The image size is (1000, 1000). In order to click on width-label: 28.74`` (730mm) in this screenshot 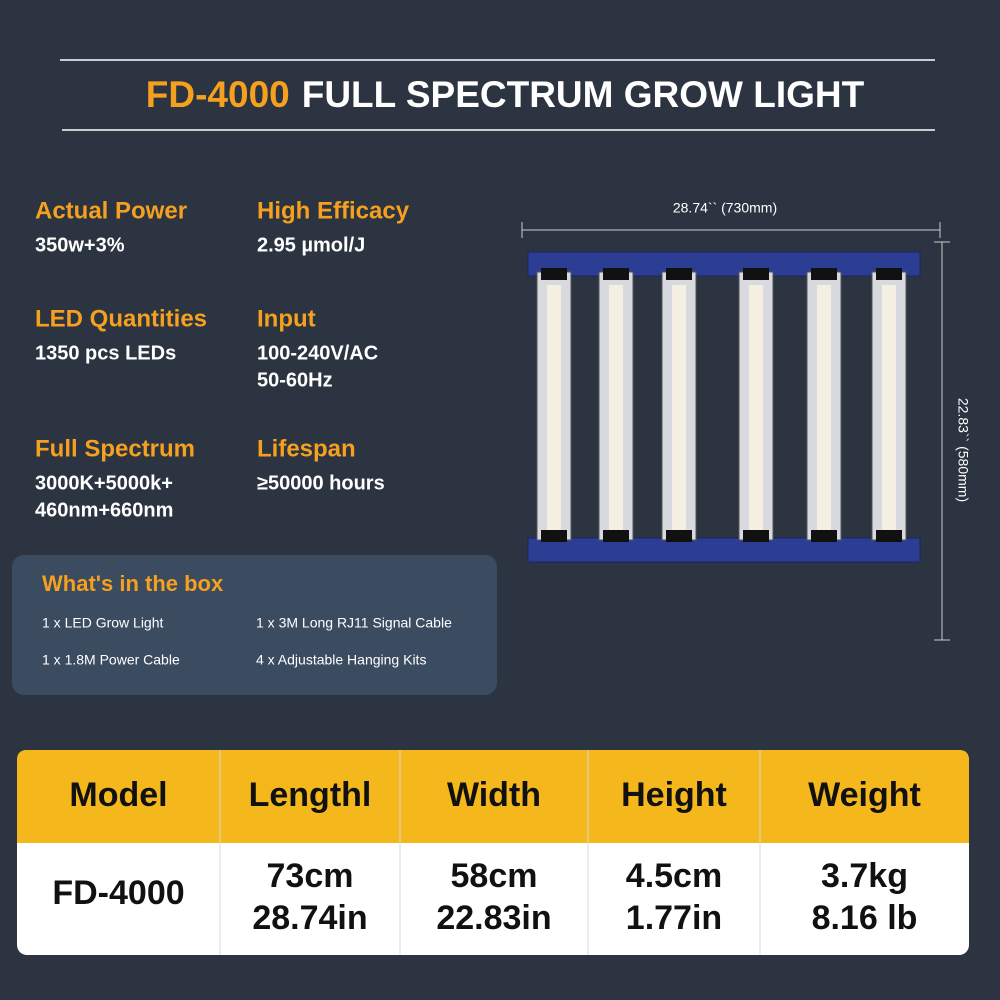, I will do `click(725, 208)`.